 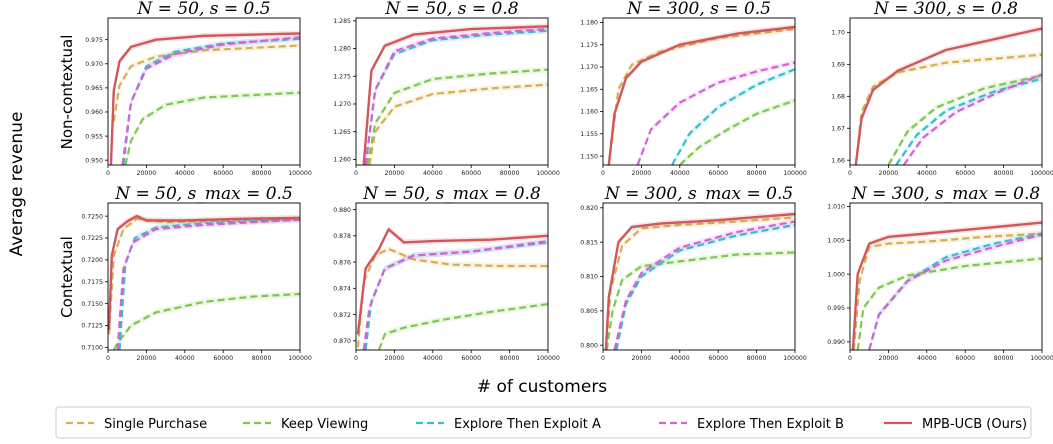 What do you see at coordinates (589, 134) in the screenshot?
I see `y-tick-label: 1.155` at bounding box center [589, 134].